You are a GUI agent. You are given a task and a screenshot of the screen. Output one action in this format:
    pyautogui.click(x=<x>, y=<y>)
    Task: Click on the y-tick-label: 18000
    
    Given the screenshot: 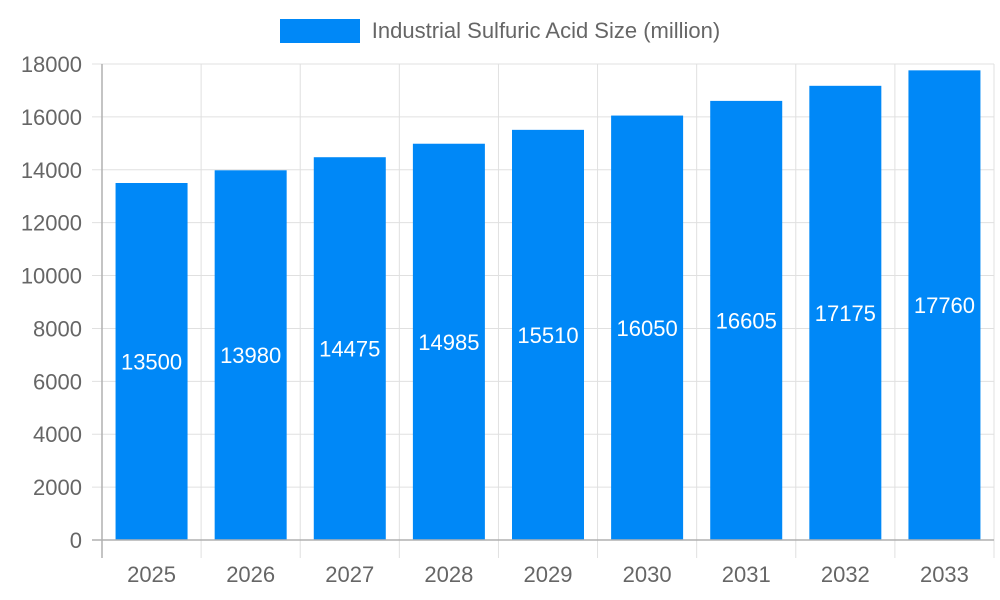 What is the action you would take?
    pyautogui.click(x=51, y=64)
    